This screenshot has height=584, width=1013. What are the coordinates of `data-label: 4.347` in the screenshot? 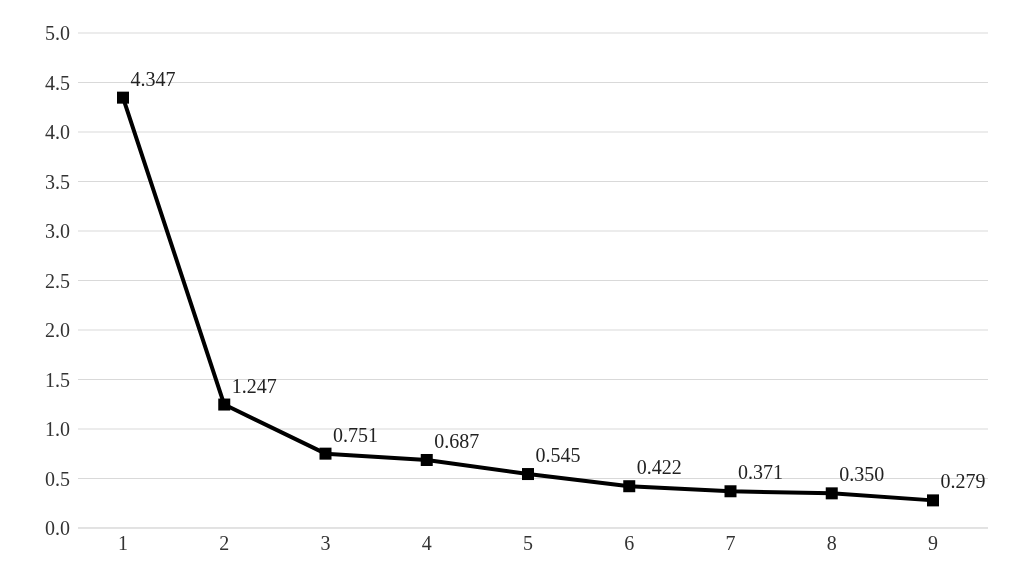 It's located at (153, 78).